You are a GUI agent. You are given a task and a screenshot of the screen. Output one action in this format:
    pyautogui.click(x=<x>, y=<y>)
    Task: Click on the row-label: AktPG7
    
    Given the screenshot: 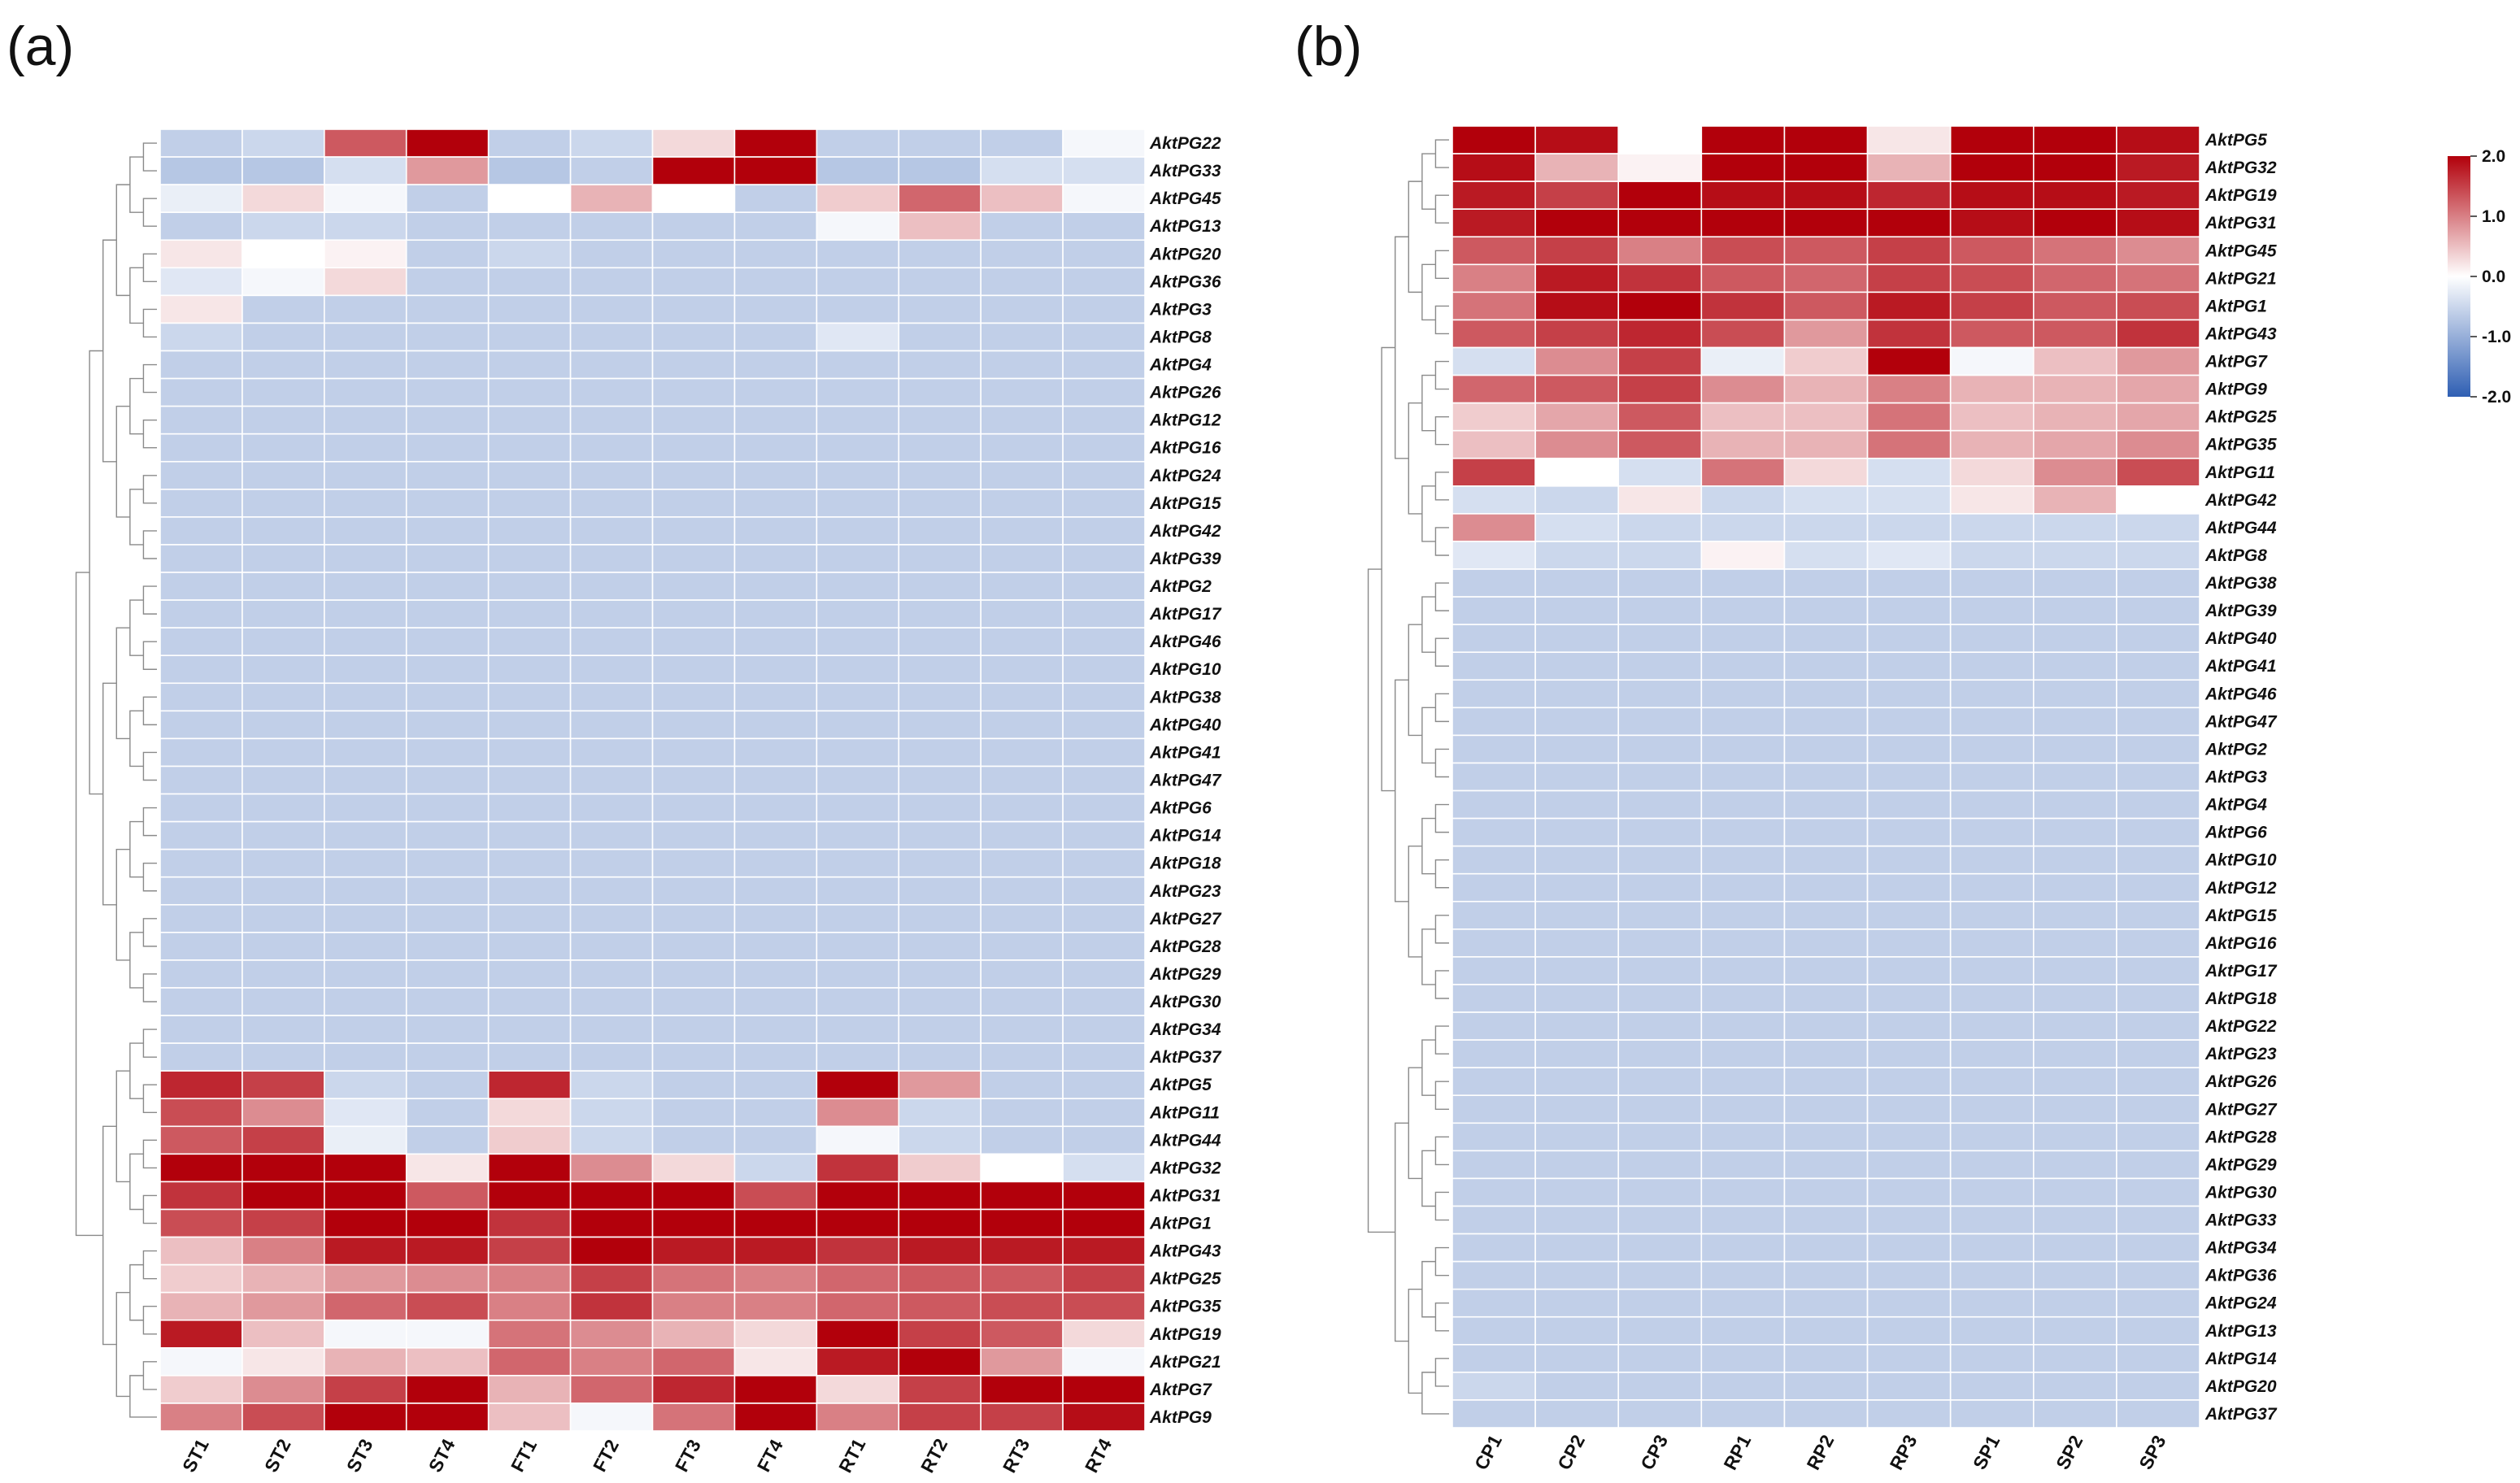 What is the action you would take?
    pyautogui.click(x=1180, y=1390)
    